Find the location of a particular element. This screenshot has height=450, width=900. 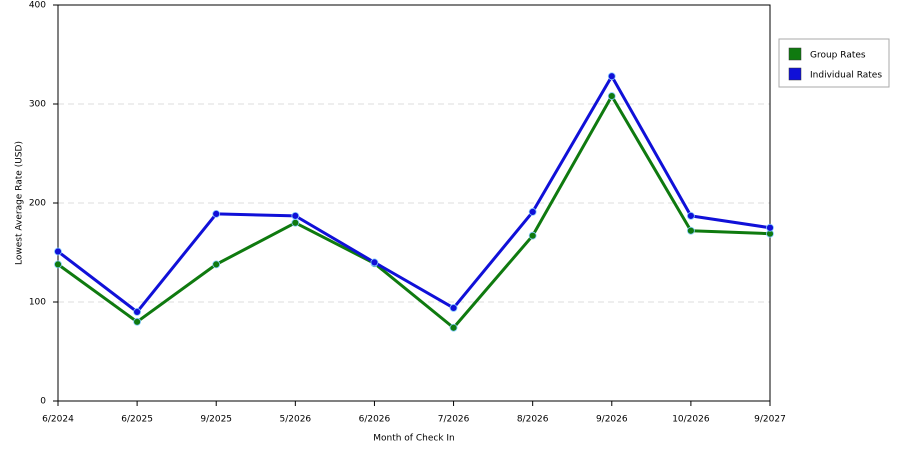

x-tick-label: 6/2024 is located at coordinates (58, 420).